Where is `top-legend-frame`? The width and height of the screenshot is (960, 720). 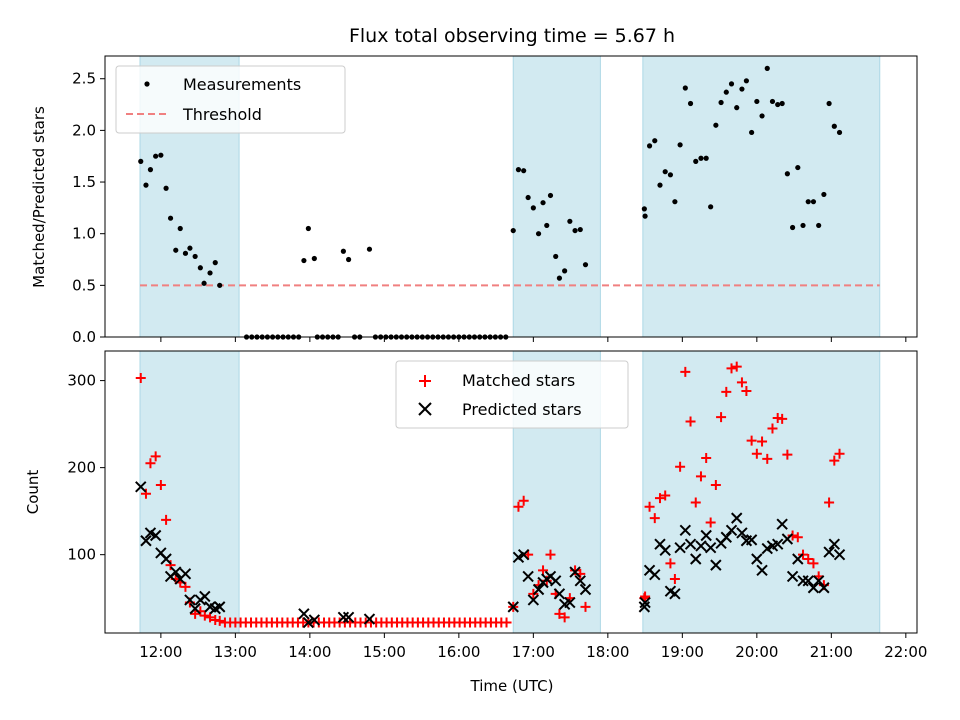 top-legend-frame is located at coordinates (230, 99).